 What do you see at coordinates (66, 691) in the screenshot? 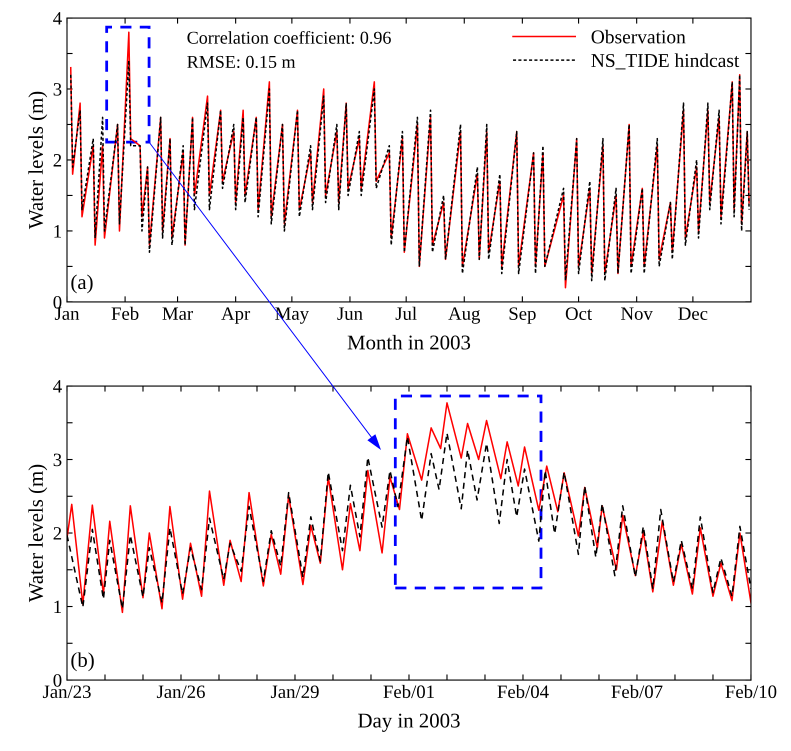
I see `x-tick-label: Jan/23` at bounding box center [66, 691].